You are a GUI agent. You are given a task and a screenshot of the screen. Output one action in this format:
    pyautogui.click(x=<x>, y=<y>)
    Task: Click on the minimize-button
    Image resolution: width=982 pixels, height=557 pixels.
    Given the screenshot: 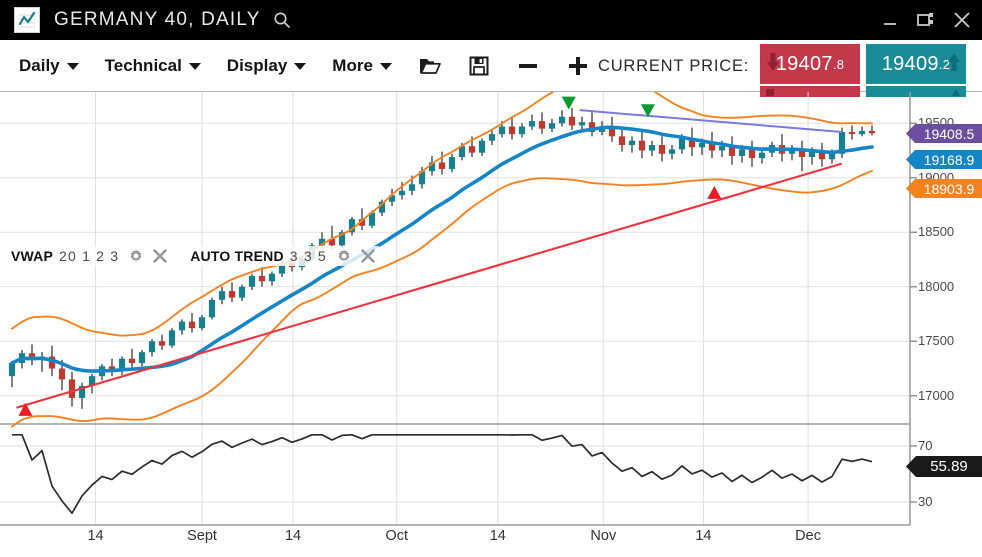 What is the action you would take?
    pyautogui.click(x=890, y=20)
    